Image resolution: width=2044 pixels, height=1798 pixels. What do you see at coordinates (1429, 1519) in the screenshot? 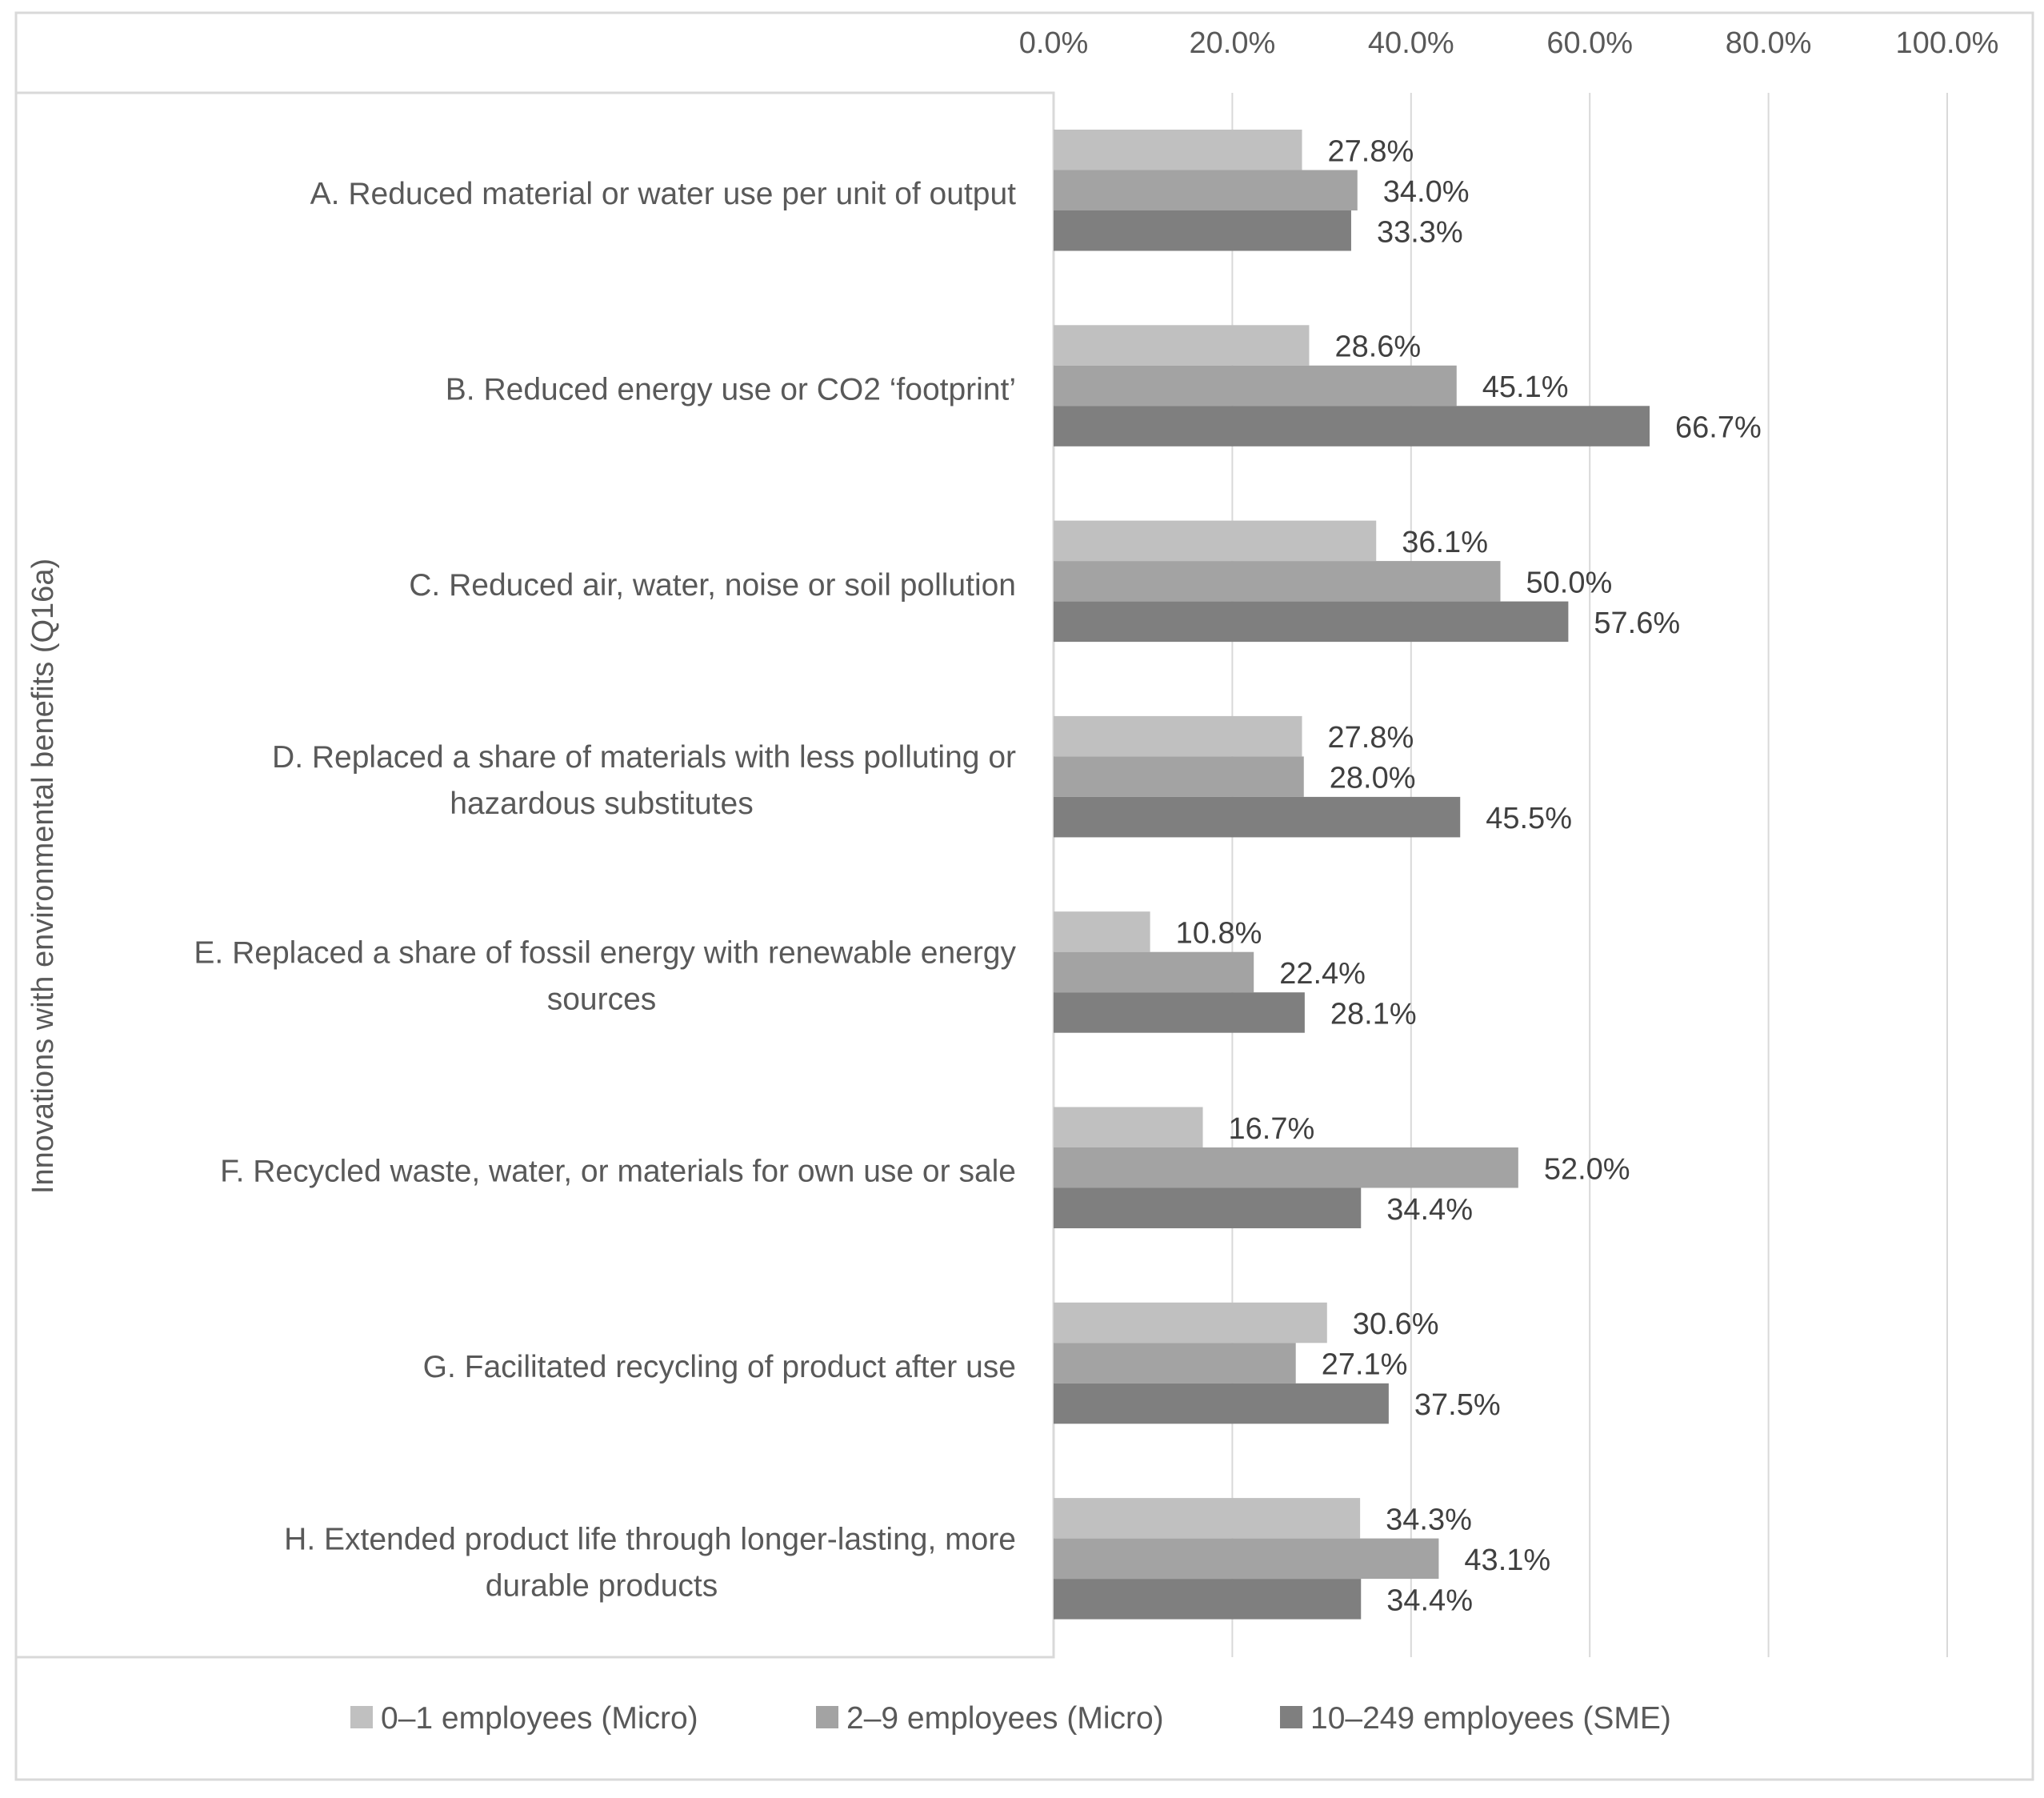
I see `data-label: 34.3%` at bounding box center [1429, 1519].